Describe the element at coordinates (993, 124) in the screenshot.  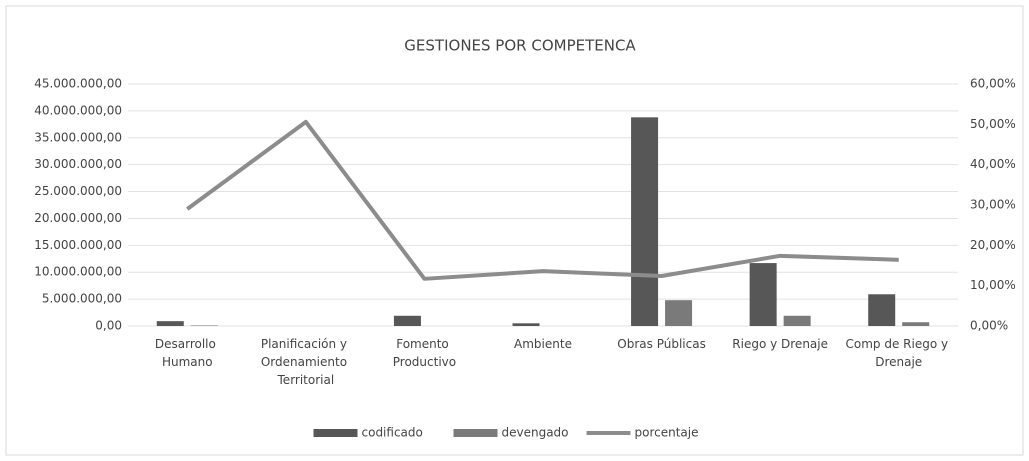
I see `y2-tick-label: 50,00%` at that location.